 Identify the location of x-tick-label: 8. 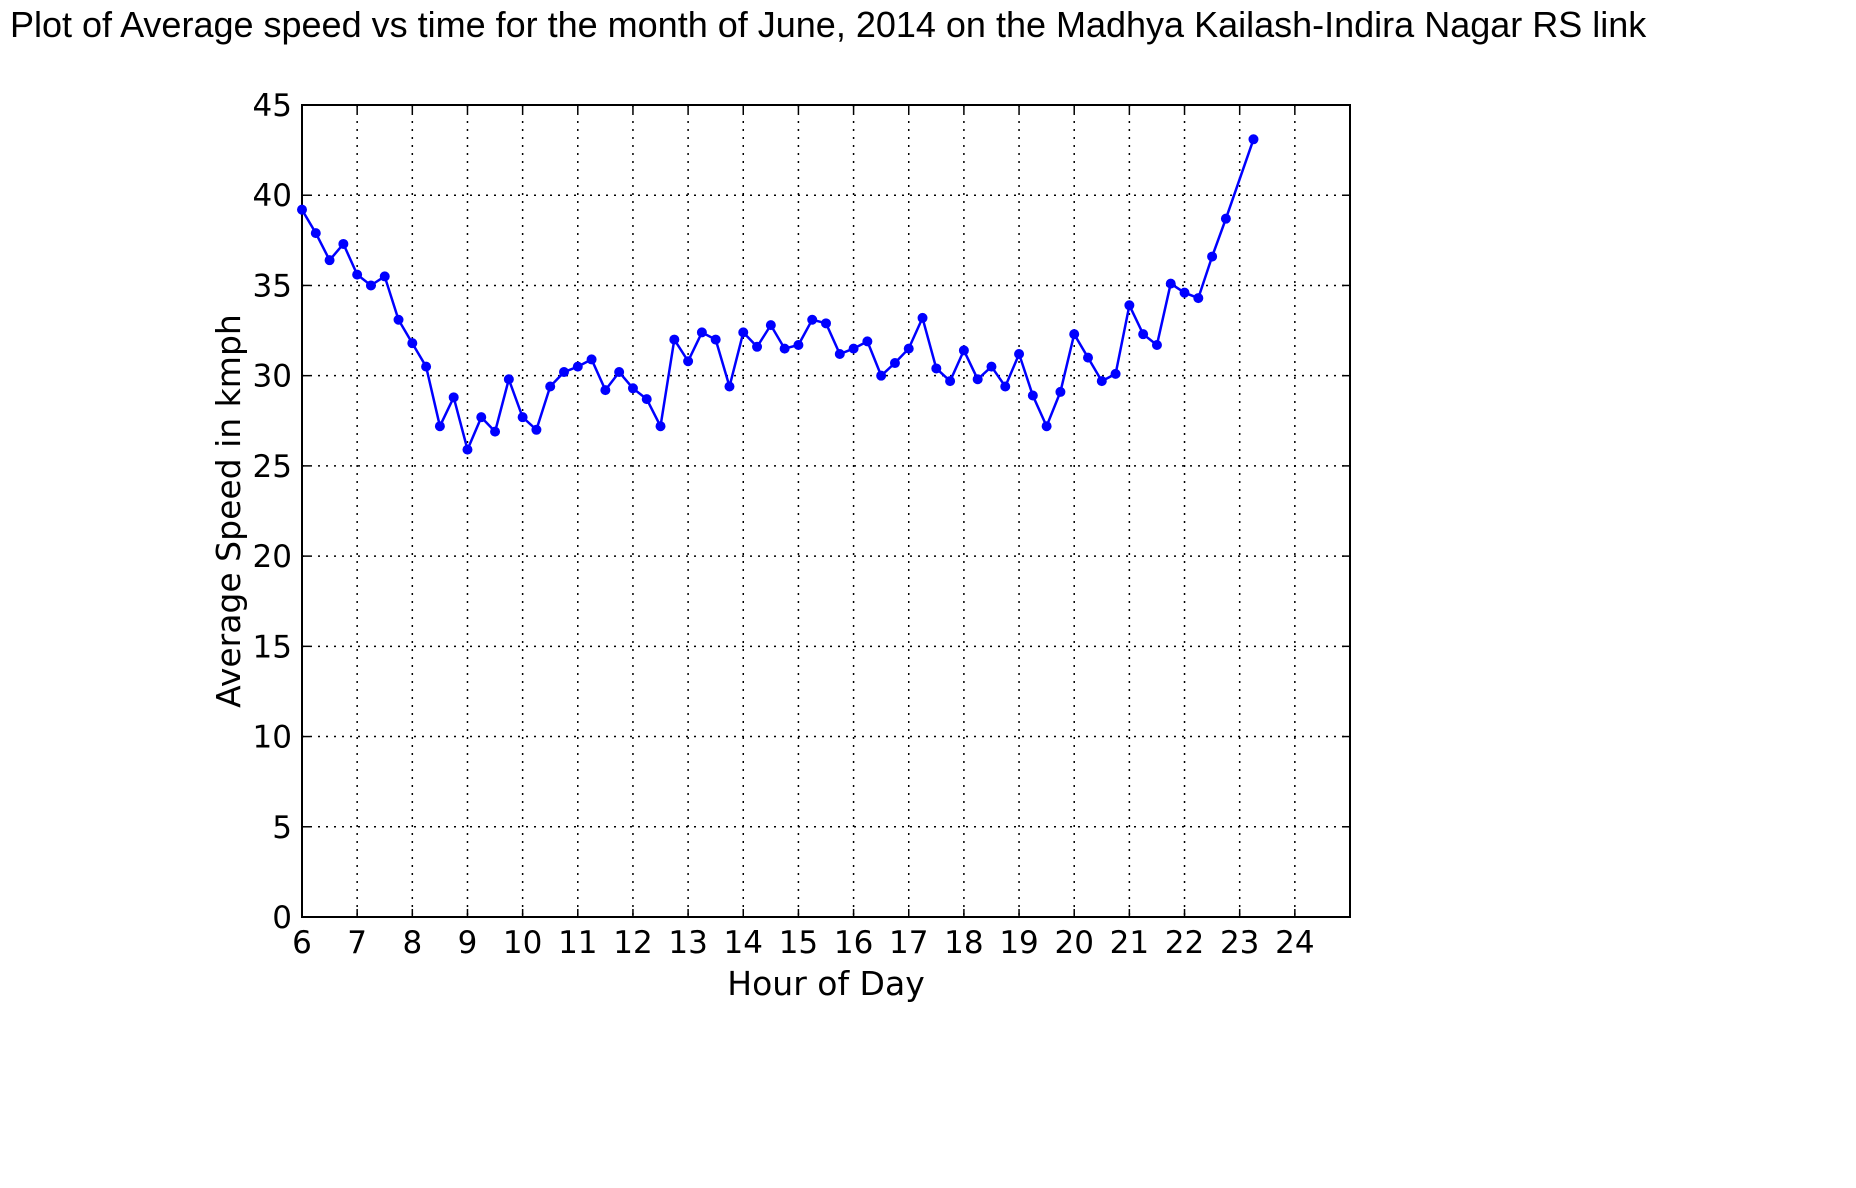
(412, 943).